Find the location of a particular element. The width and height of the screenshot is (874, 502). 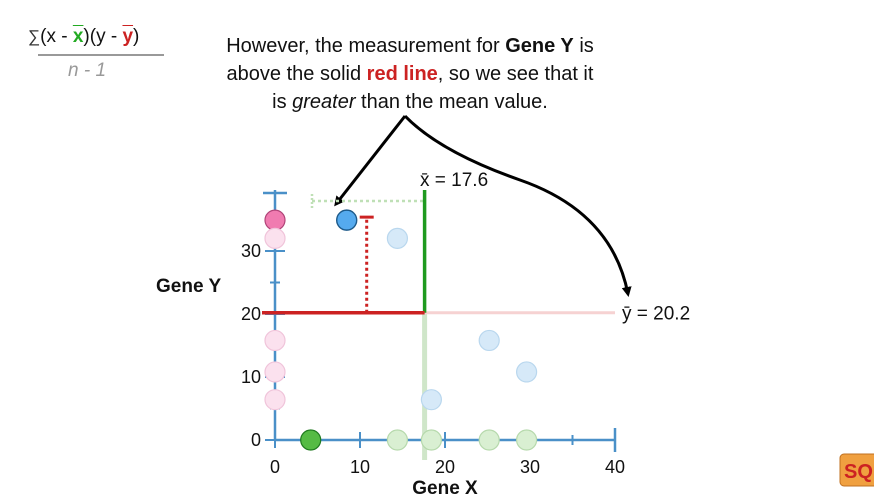

arrow-to-point is located at coordinates (370, 161).